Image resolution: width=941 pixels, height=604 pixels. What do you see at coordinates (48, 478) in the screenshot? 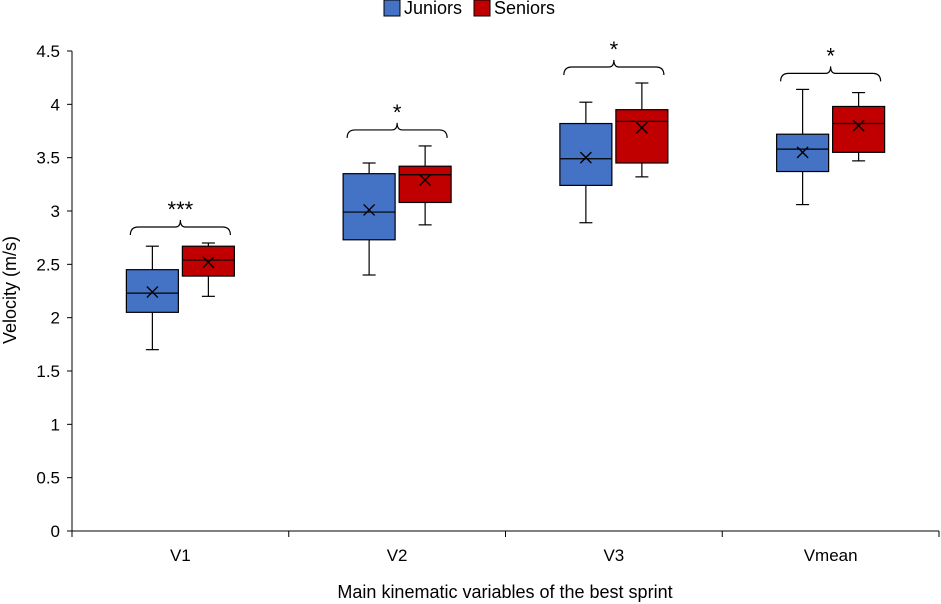
I see `y-tick-label: 0.5` at bounding box center [48, 478].